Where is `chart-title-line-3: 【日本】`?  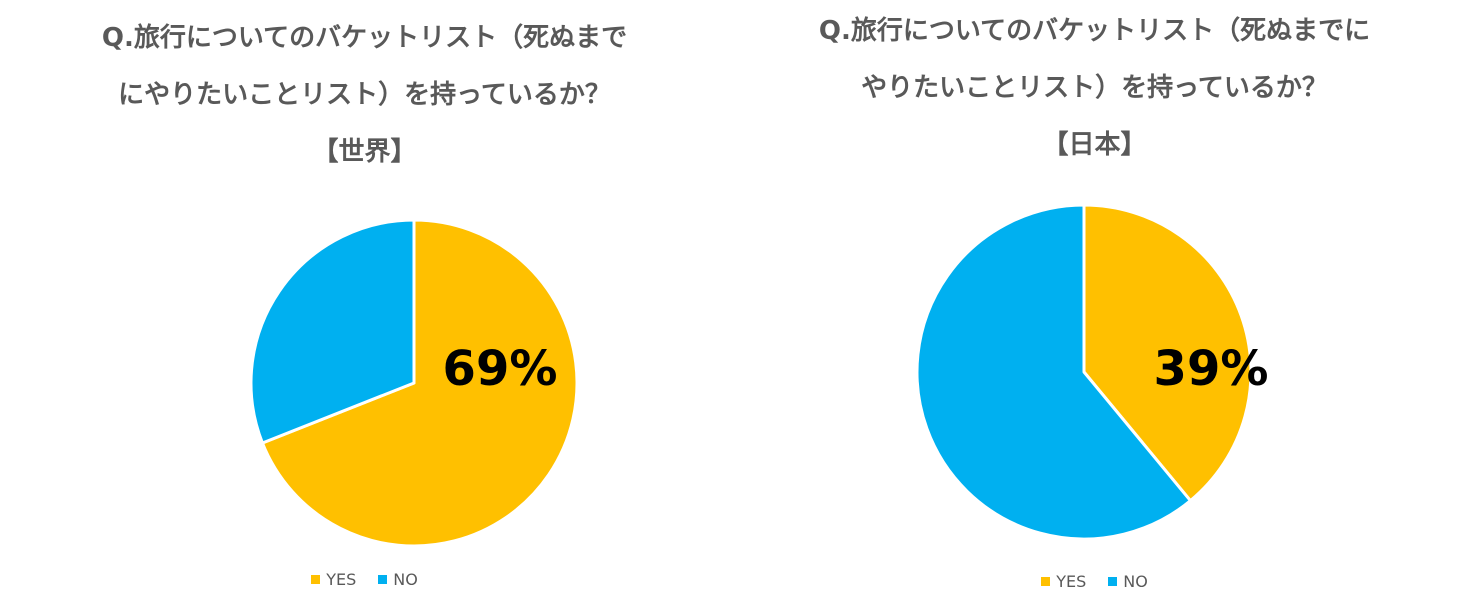 chart-title-line-3: 【日本】 is located at coordinates (1094, 145).